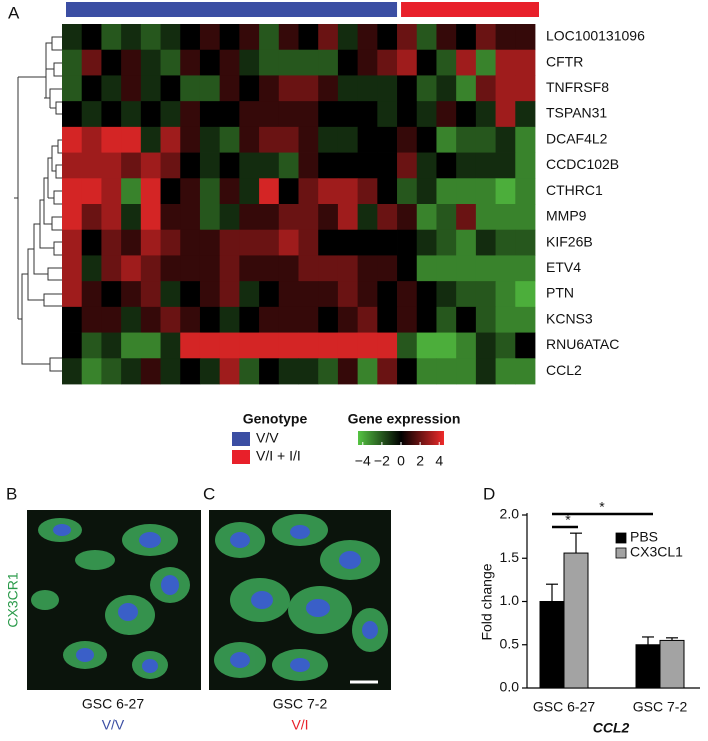 The height and width of the screenshot is (741, 708). Describe the element at coordinates (267, 438) in the screenshot. I see `legend-label: V/V` at that location.